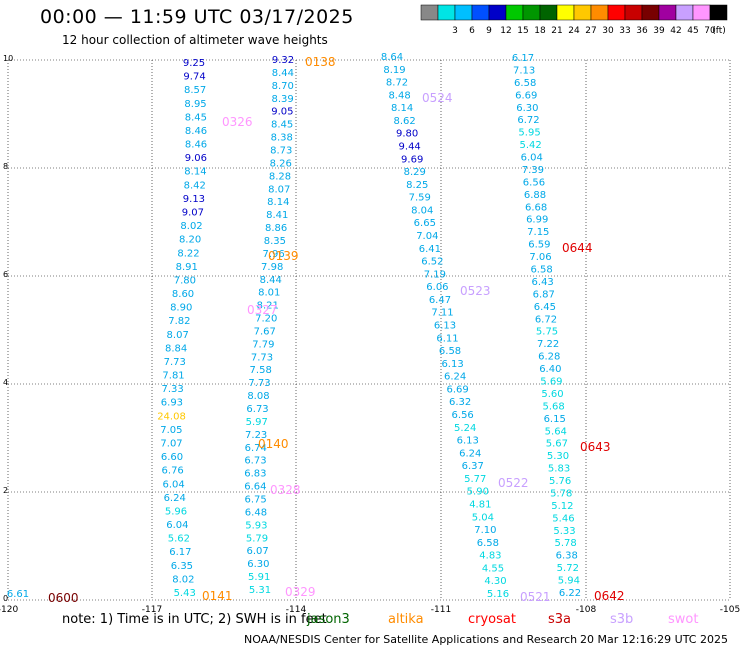 Image resolution: width=740 pixels, height=650 pixels. What do you see at coordinates (392, 57) in the screenshot?
I see `wave-height-value: 8.64` at bounding box center [392, 57].